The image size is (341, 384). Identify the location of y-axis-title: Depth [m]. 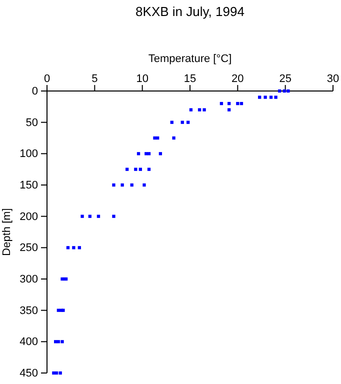
(7, 232).